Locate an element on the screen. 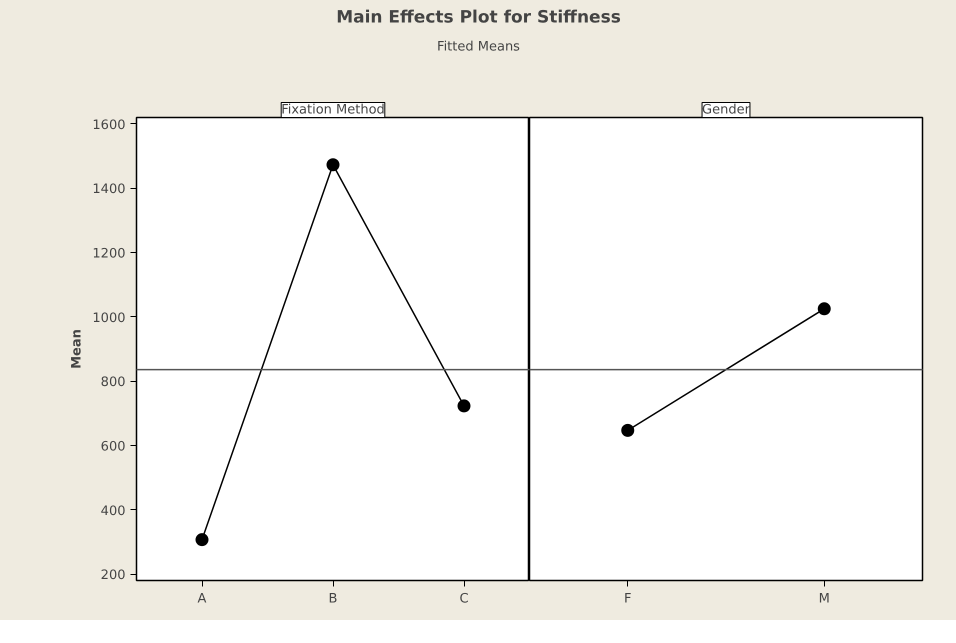 Image resolution: width=956 pixels, height=643 pixels. y-tick-label: 1000 is located at coordinates (109, 318).